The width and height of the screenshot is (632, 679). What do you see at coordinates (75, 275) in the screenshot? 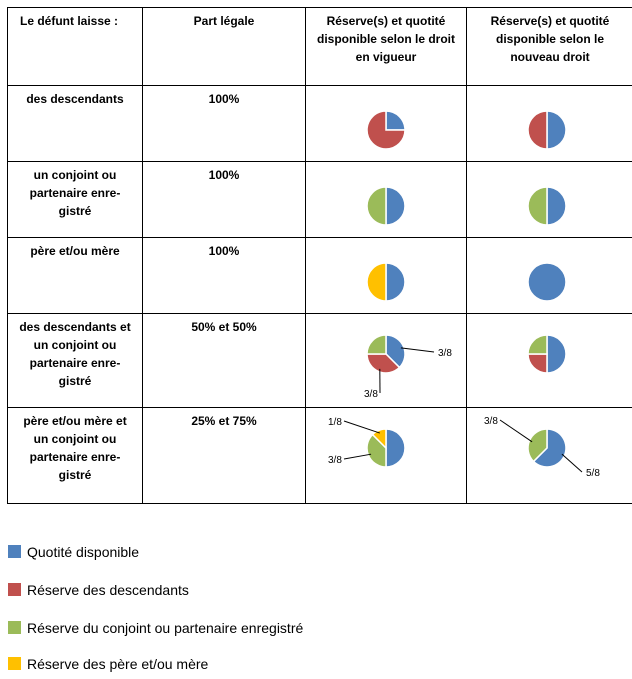
I see `row-label-cell: père et/ou mère` at bounding box center [75, 275].